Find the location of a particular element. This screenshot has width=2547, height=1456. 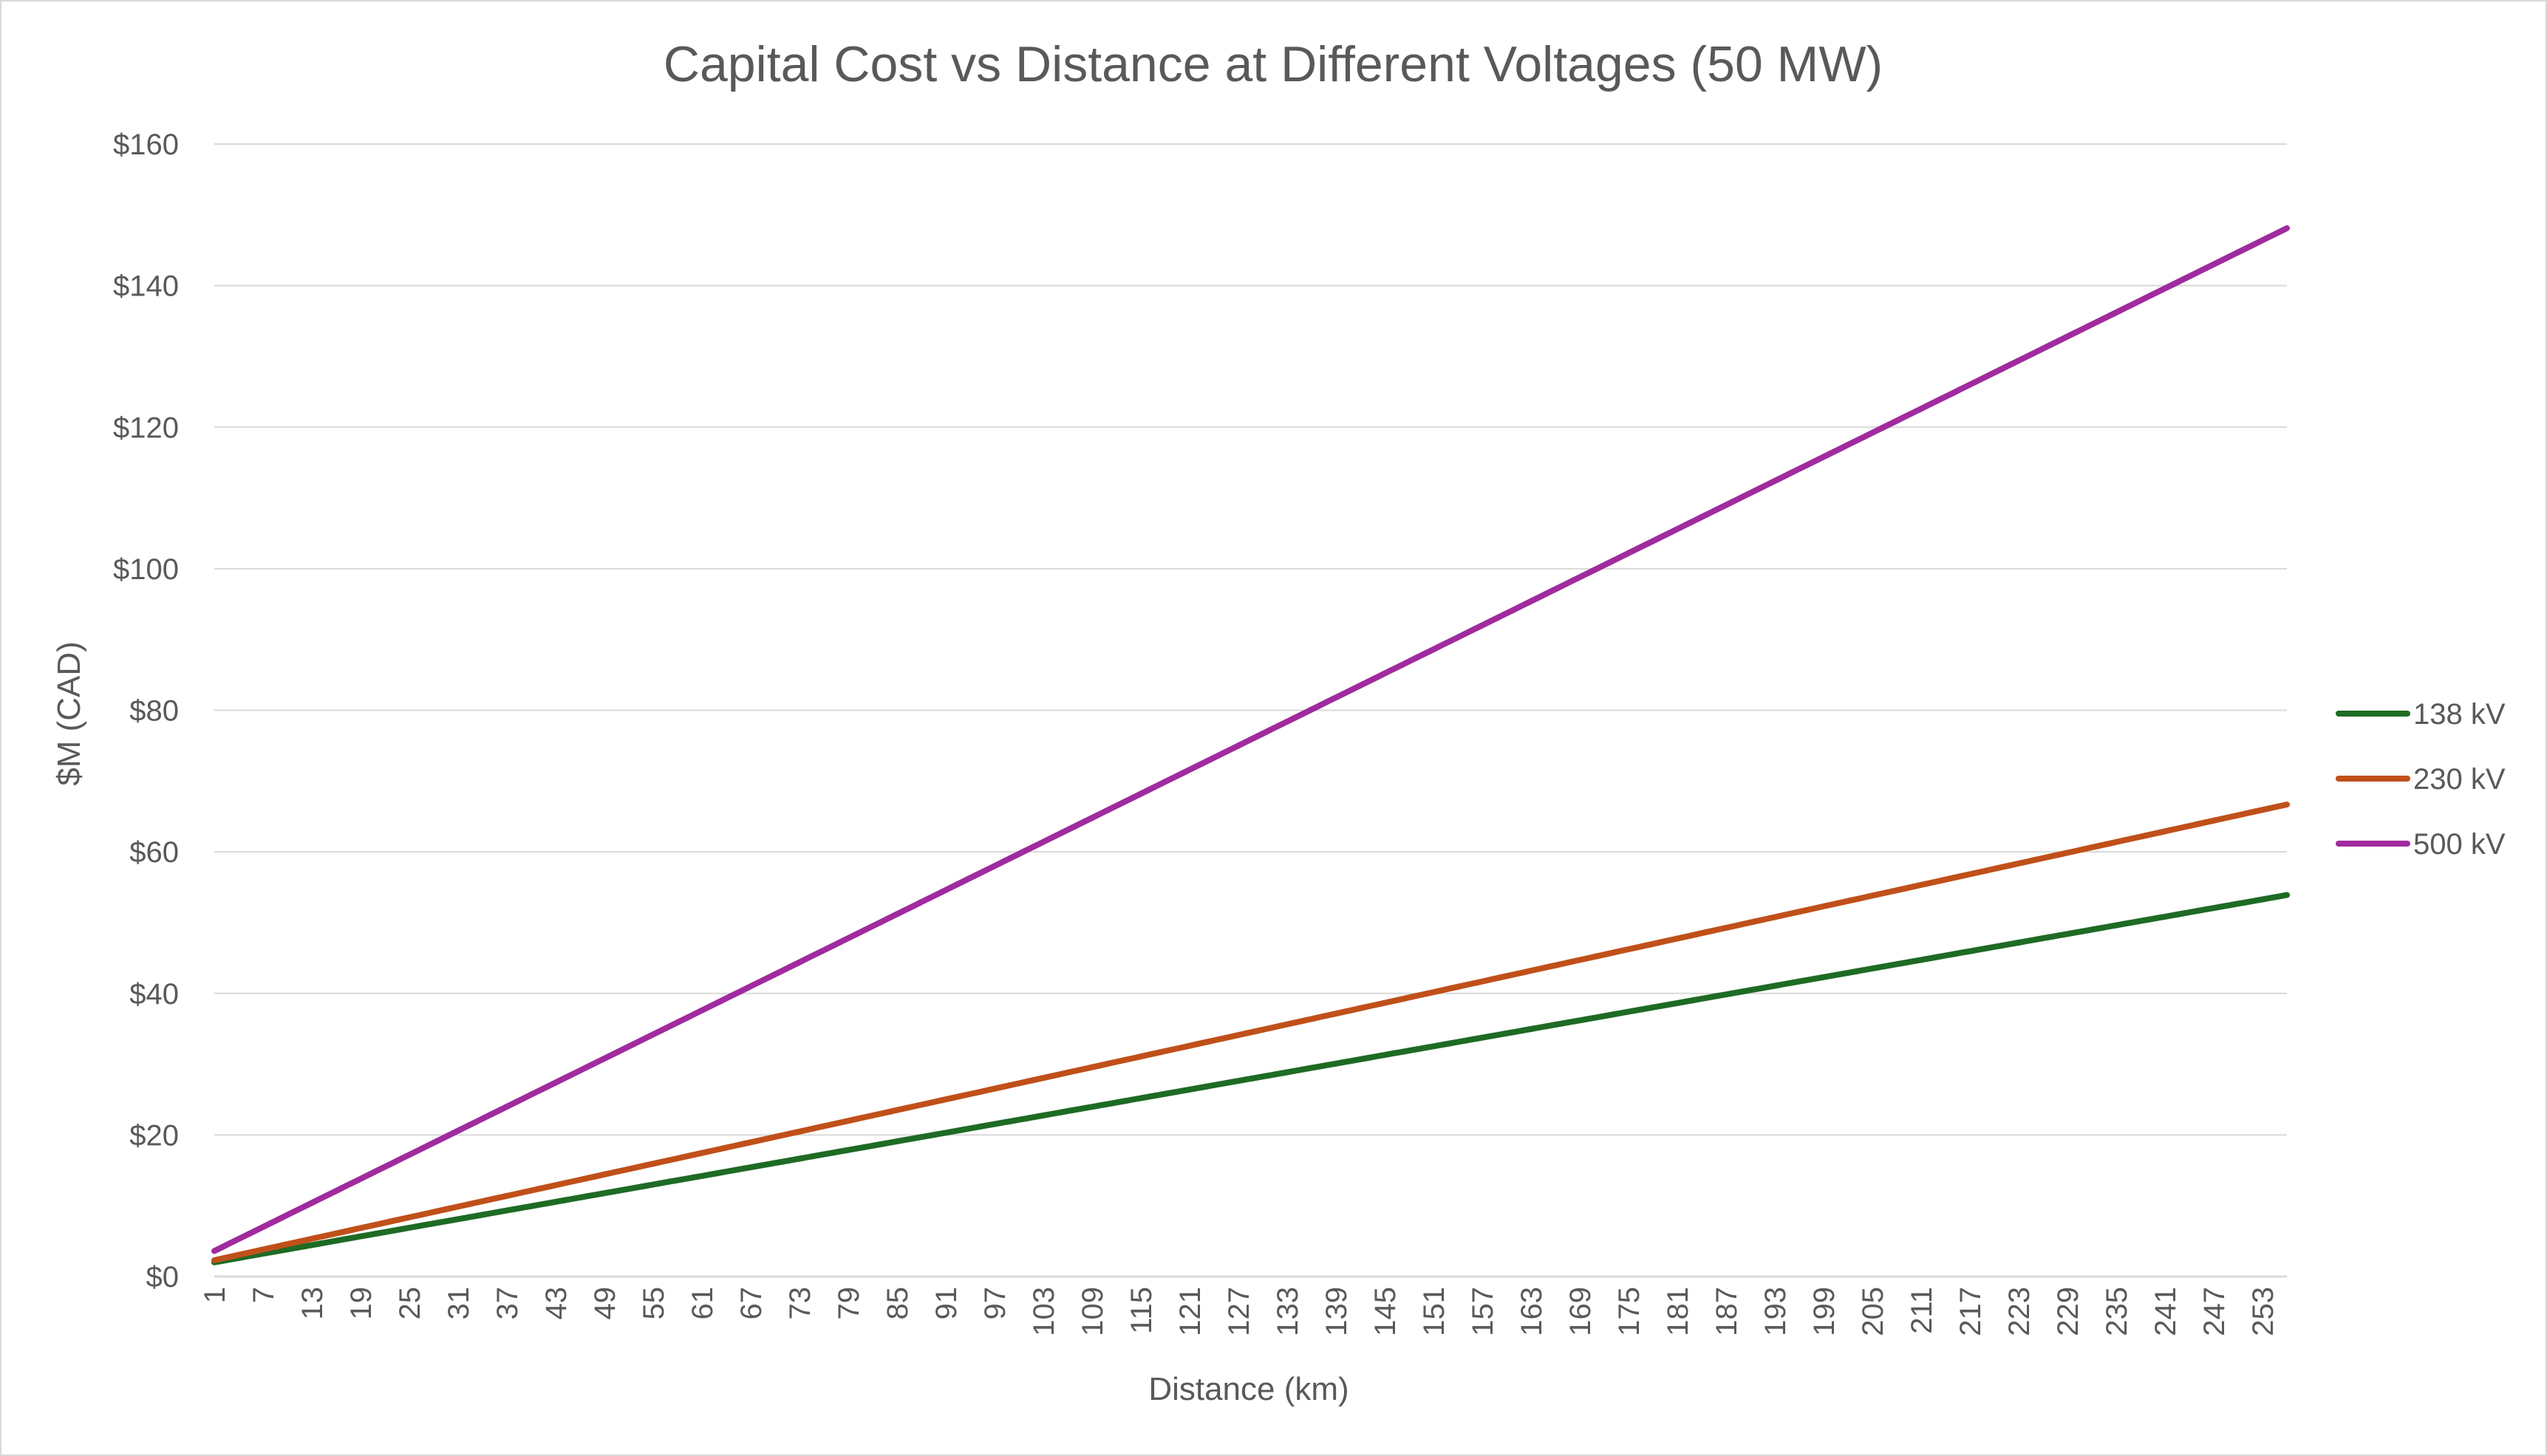

x-tick-label: 25 is located at coordinates (410, 1303).